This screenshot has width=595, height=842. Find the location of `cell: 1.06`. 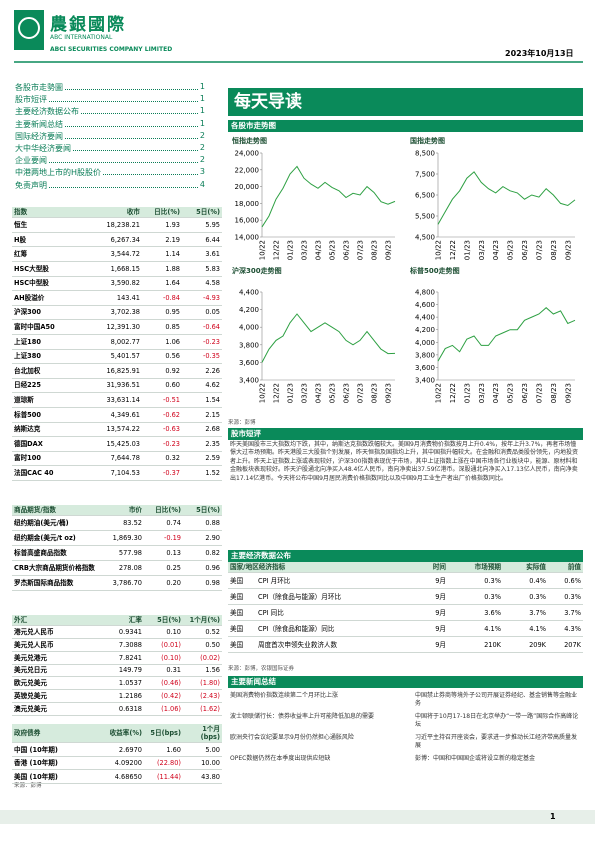

cell: 1.06 is located at coordinates (162, 342).